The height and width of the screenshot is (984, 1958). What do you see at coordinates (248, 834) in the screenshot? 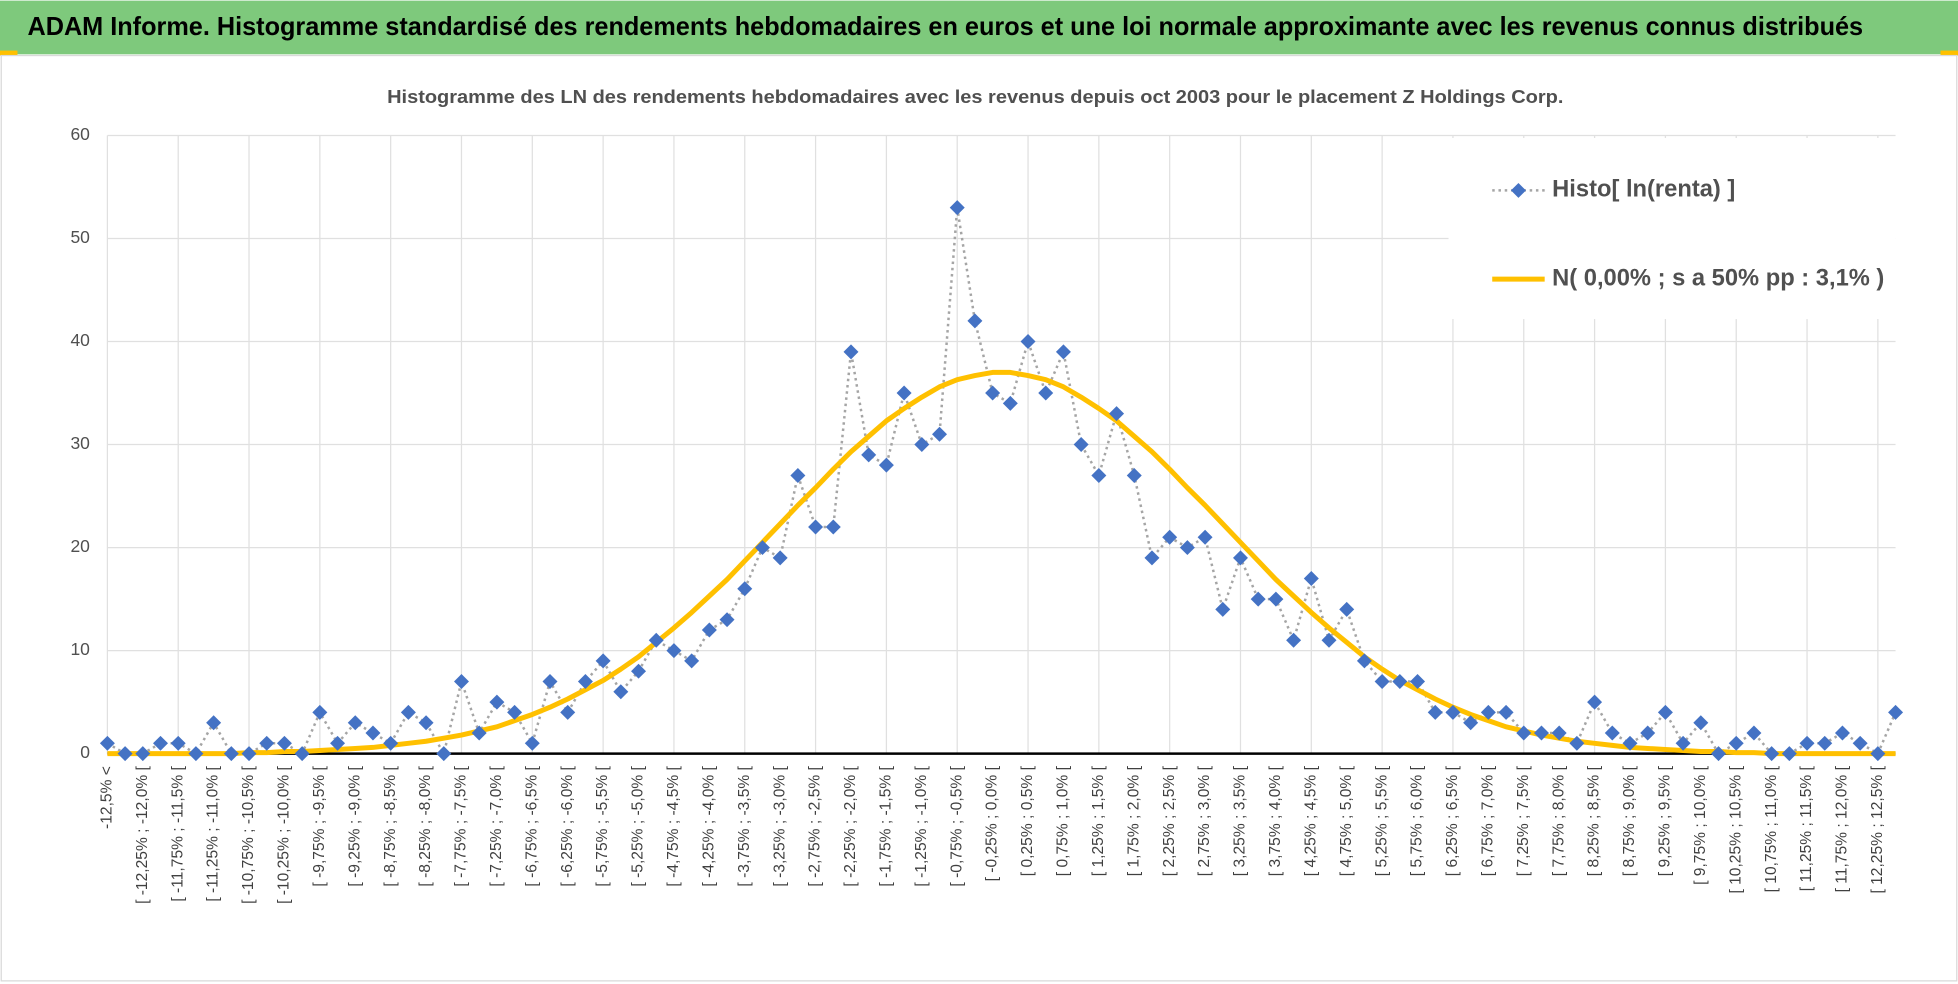
I see `x-tick-label: [ -10,75% ; -10,5% [` at bounding box center [248, 834].